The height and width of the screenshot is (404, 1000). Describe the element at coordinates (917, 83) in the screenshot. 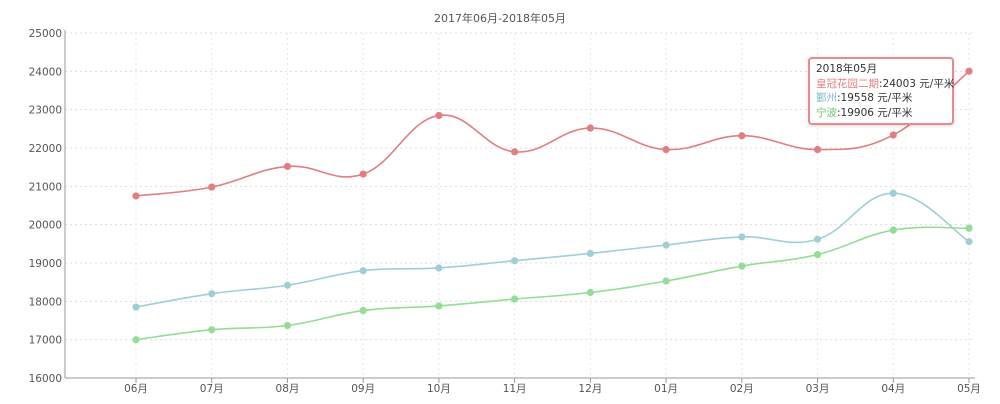

I see `tooltip-value-1: :24003 元/平米` at that location.